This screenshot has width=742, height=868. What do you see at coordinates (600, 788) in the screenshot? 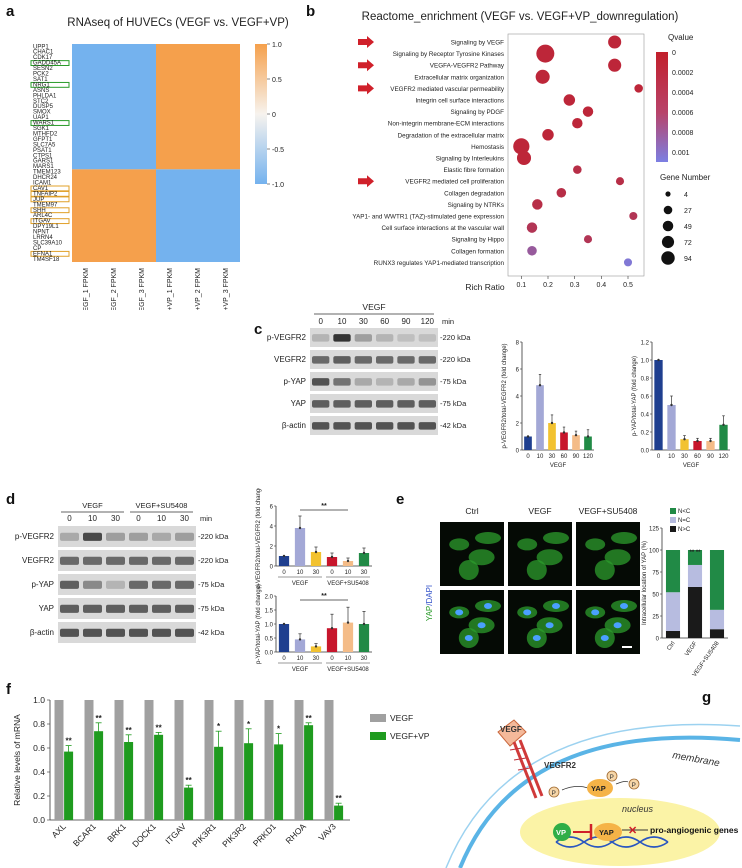
I see `yap-protein-icon` at bounding box center [600, 788].